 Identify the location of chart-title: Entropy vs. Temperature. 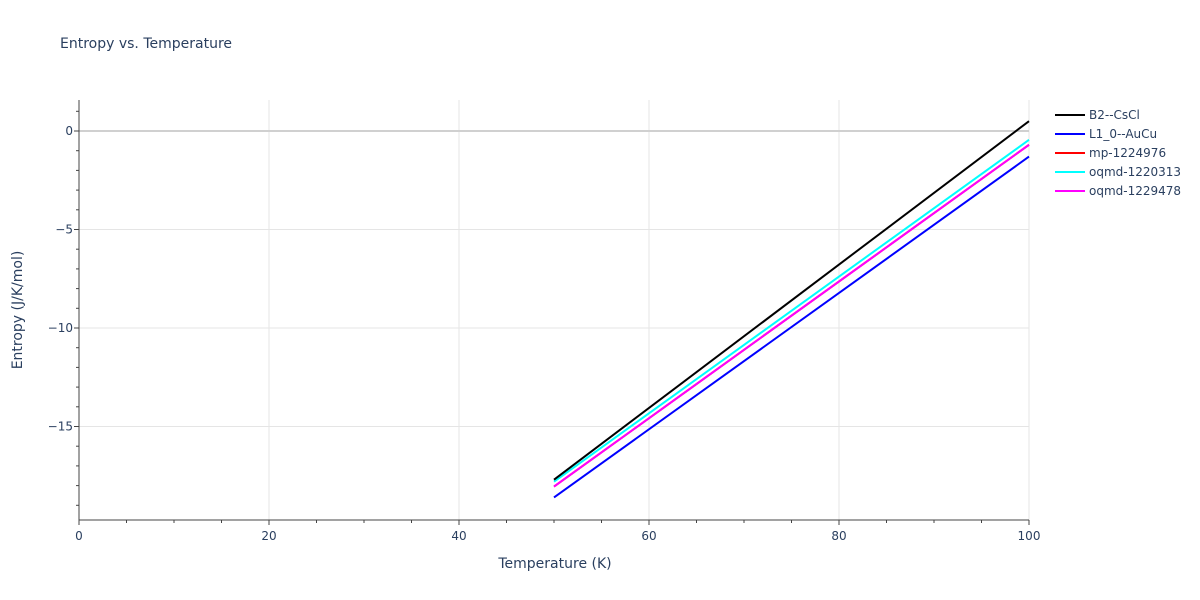
(146, 44).